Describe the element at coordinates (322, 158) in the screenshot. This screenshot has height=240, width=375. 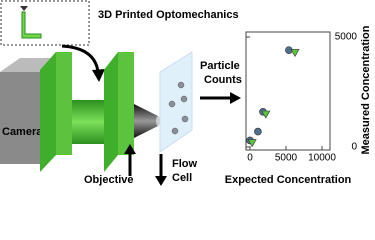
I see `x-tick-label: 10000` at that location.